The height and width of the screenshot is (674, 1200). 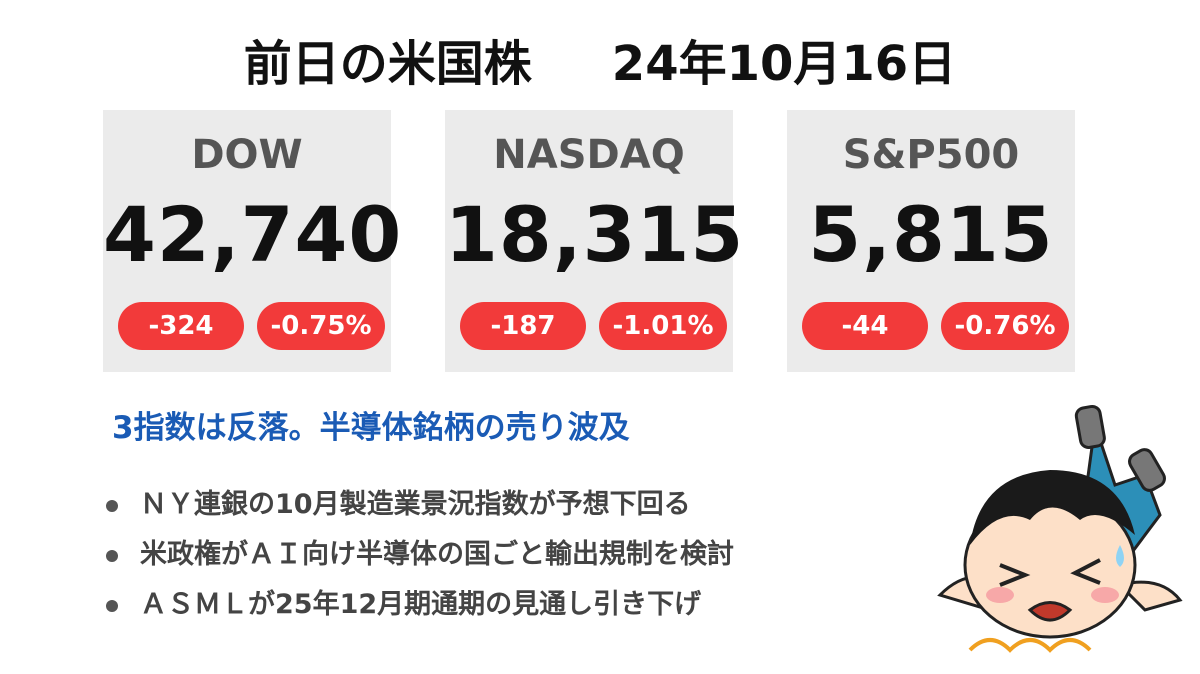 I want to click on change: -324, so click(x=181, y=326).